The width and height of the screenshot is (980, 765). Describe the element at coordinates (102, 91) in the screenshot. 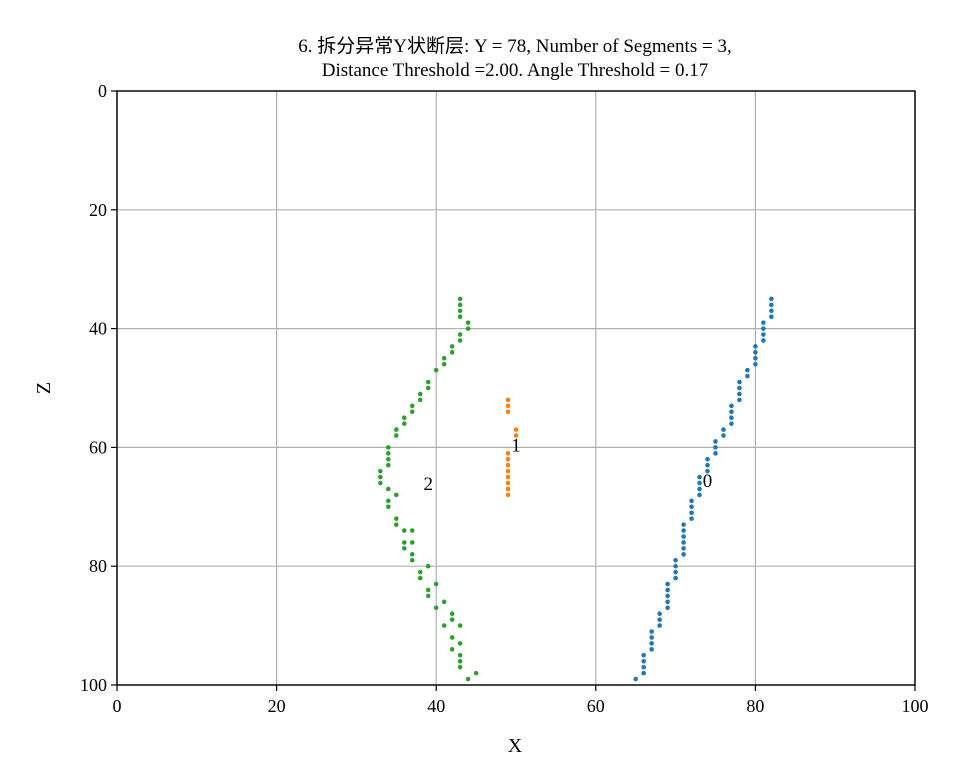

I see `y-tick-label: 0` at that location.